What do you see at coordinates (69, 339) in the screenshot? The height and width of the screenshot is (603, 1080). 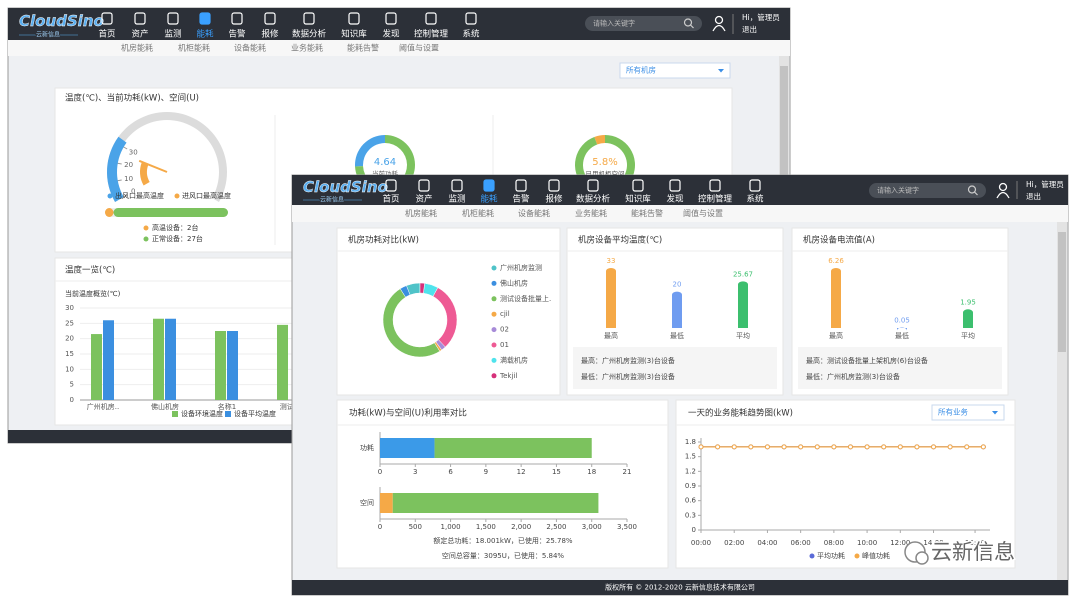 I see `y-tick-label: 20` at bounding box center [69, 339].